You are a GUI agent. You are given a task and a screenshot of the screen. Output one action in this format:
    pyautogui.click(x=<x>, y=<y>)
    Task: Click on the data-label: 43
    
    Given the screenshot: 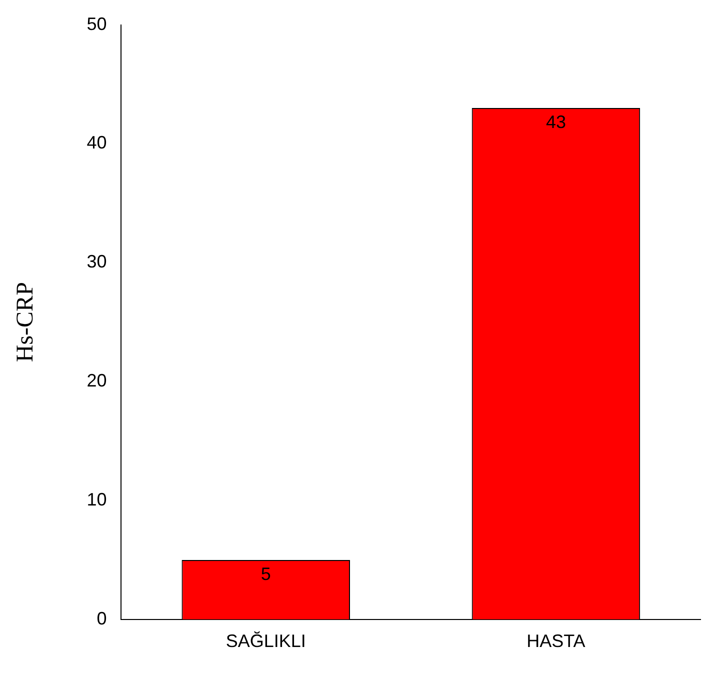 What is the action you would take?
    pyautogui.click(x=556, y=122)
    